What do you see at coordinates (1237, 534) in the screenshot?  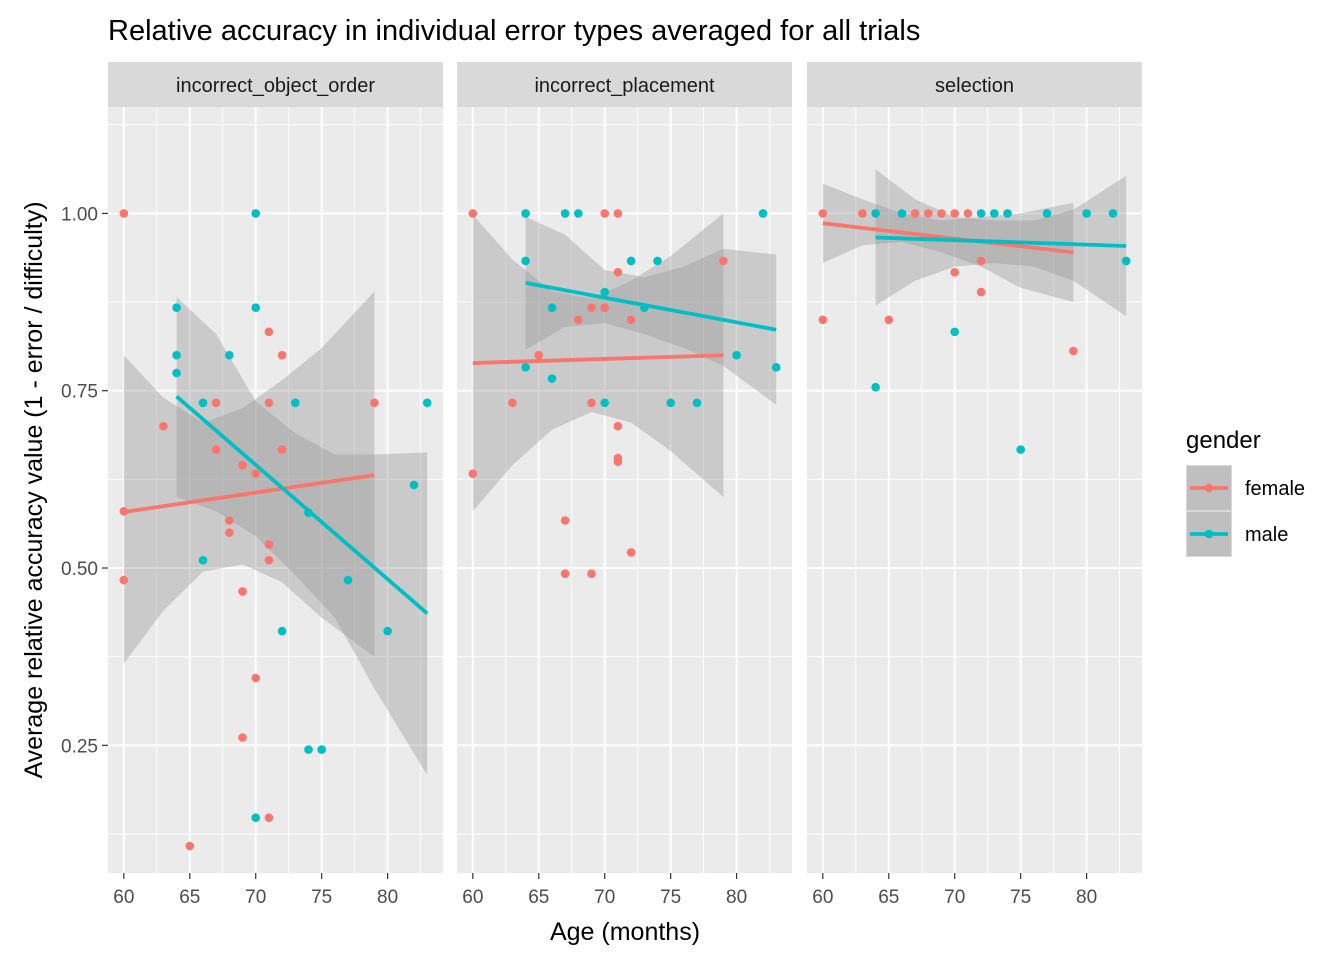 I see `legend-item-male: male` at bounding box center [1237, 534].